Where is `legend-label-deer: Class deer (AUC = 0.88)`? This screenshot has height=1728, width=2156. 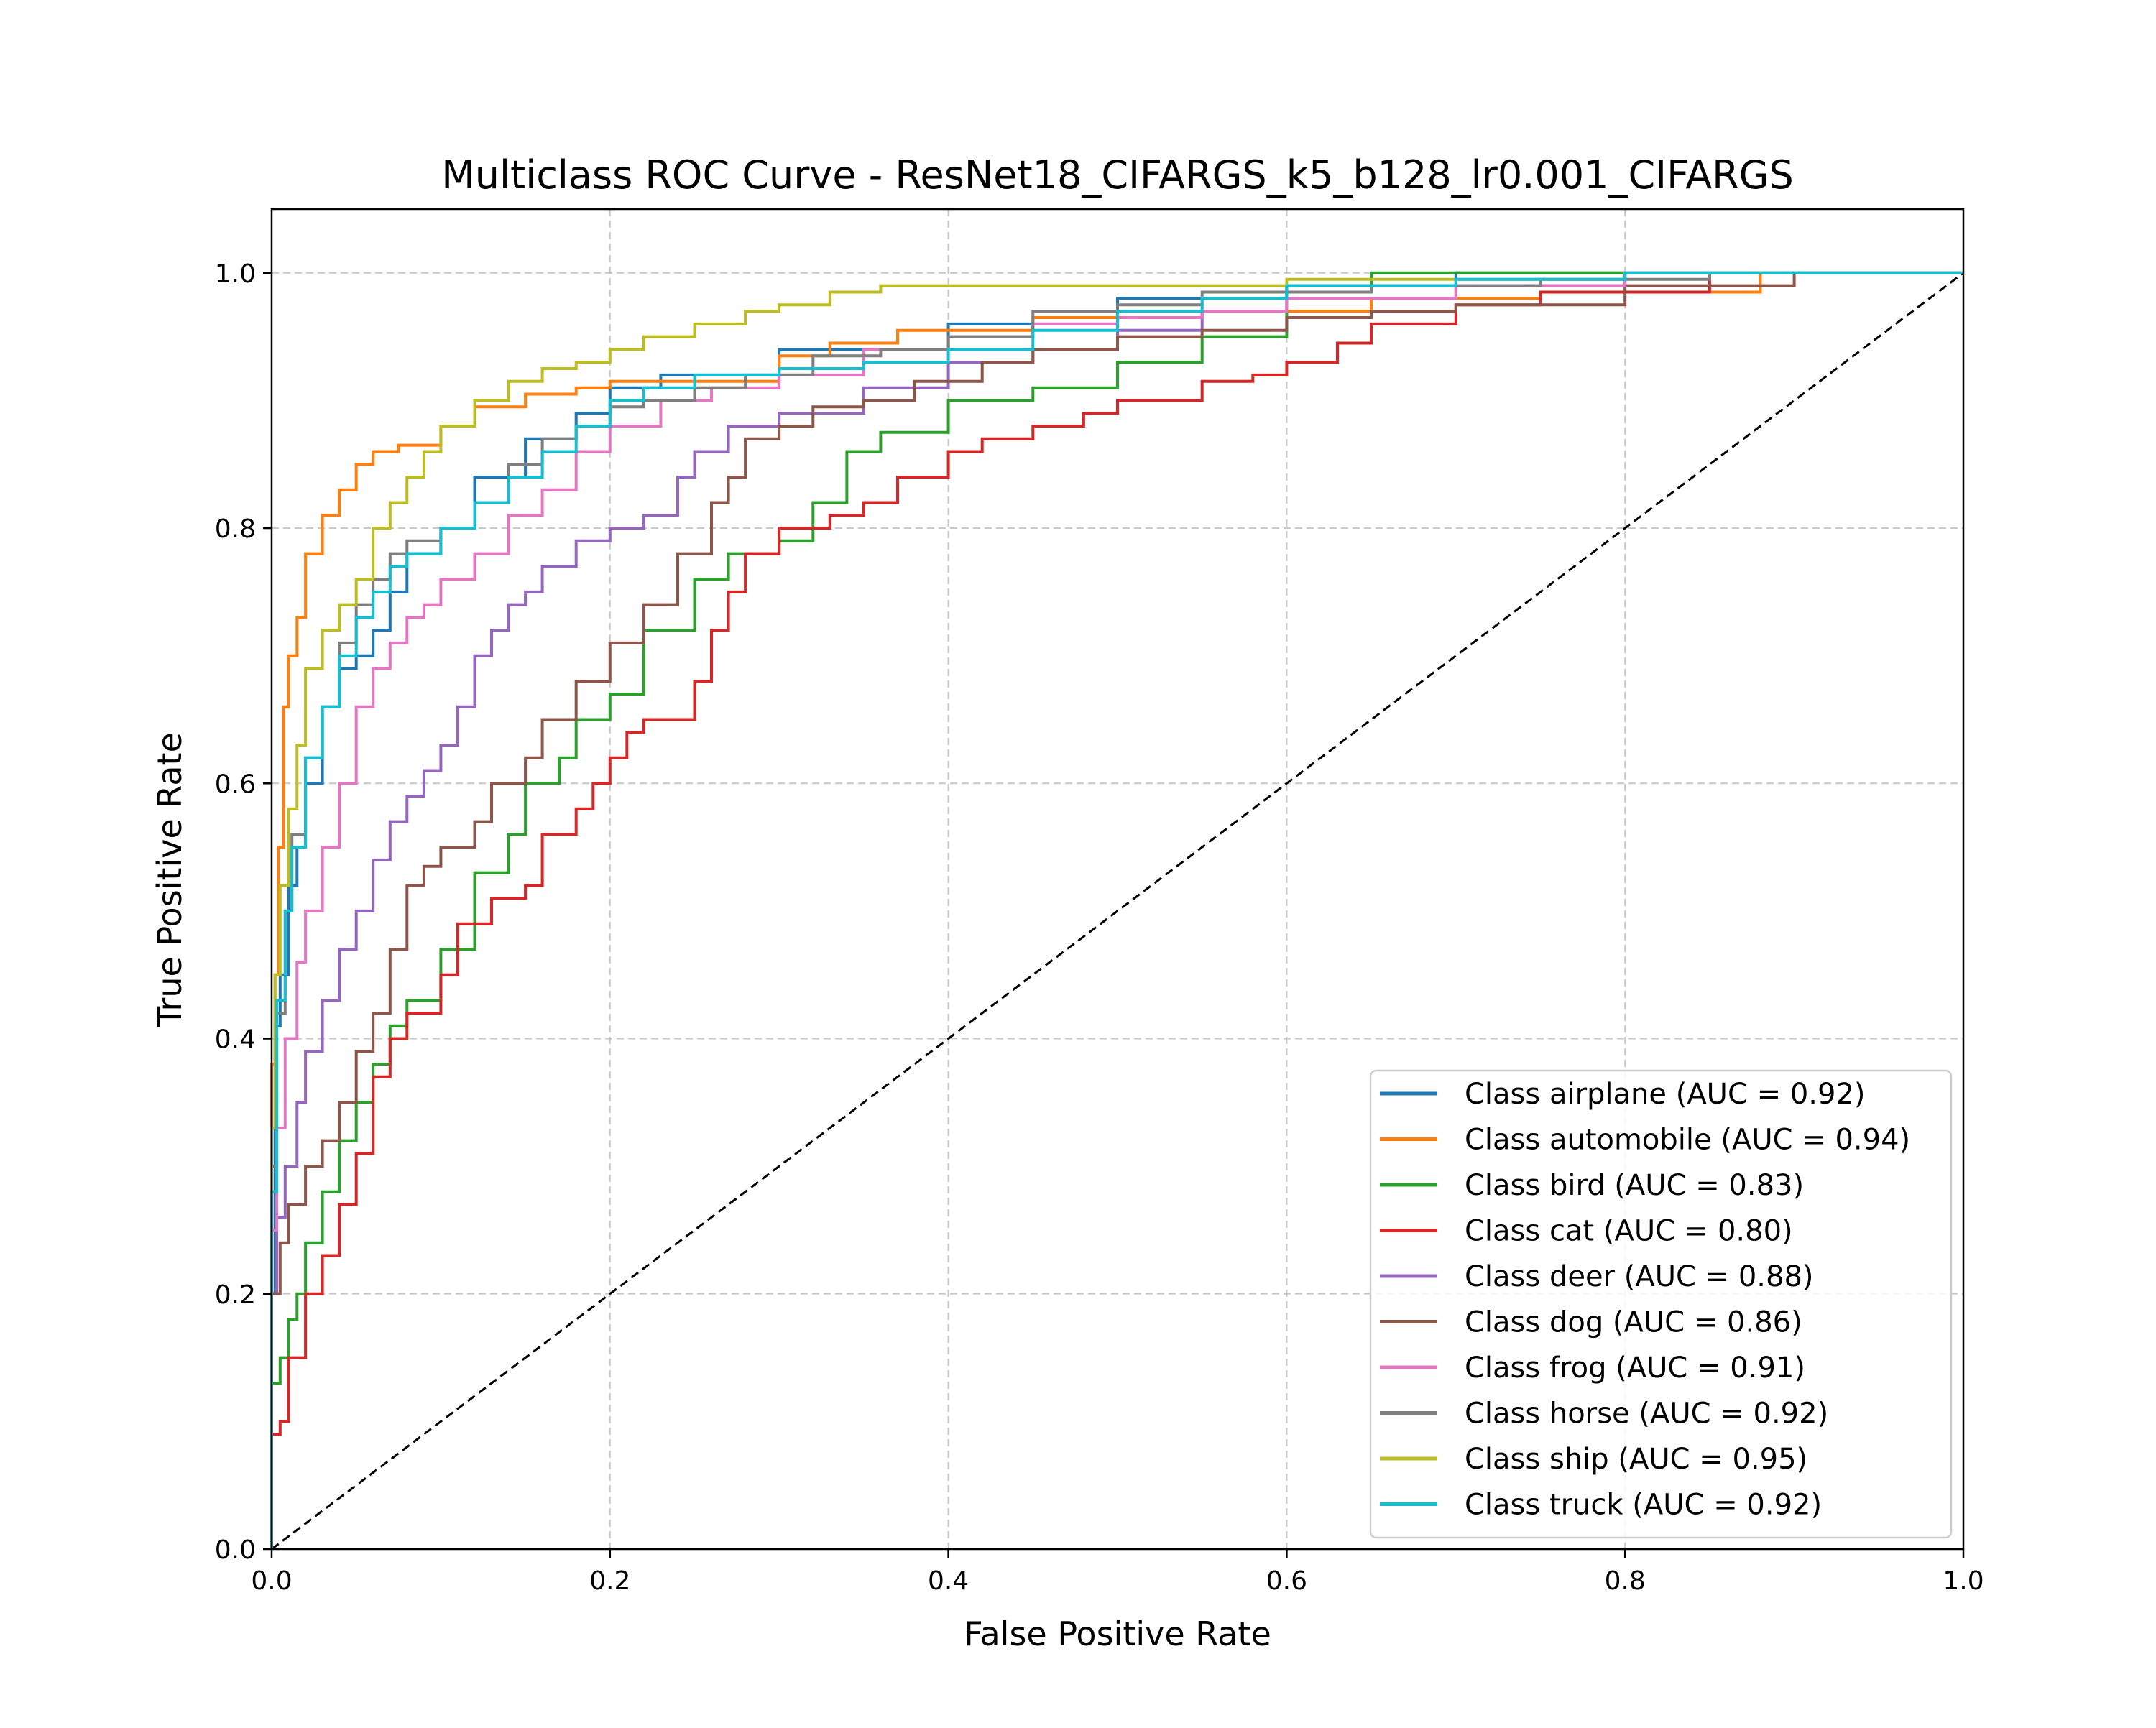
legend-label-deer: Class deer (AUC = 0.88) is located at coordinates (1639, 1277).